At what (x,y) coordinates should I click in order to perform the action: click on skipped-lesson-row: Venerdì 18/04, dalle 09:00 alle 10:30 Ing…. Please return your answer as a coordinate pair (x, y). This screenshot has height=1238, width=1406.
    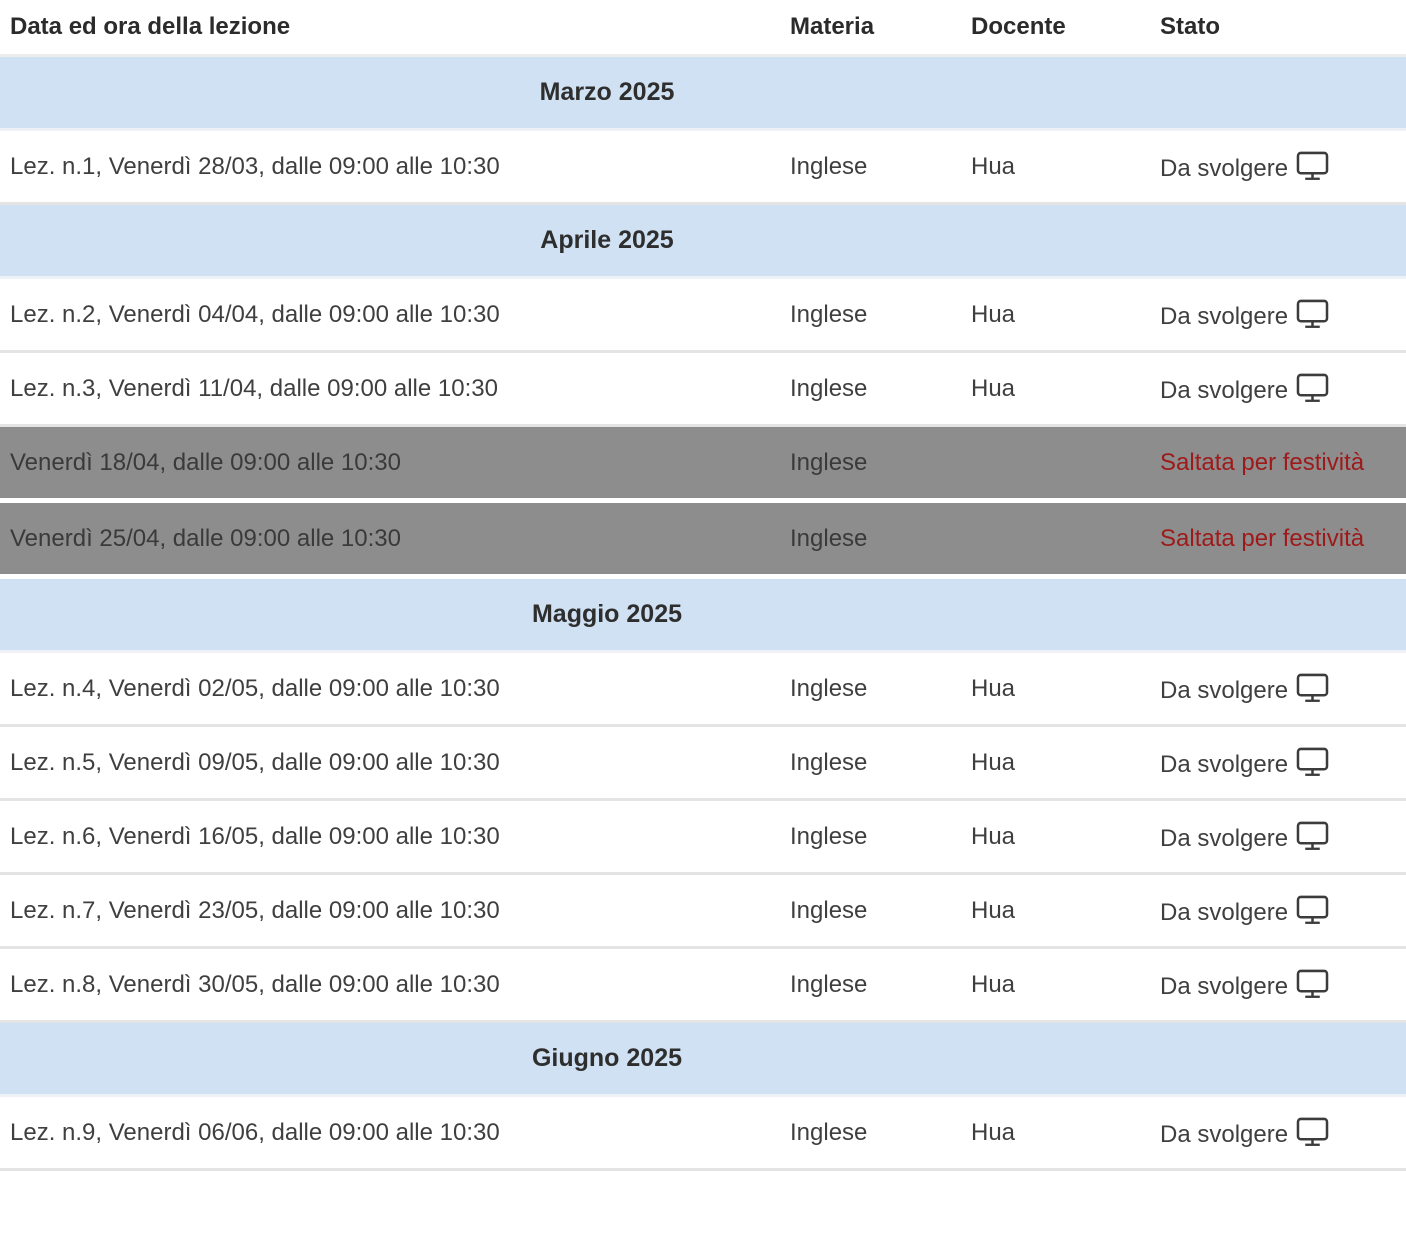
    Looking at the image, I should click on (703, 465).